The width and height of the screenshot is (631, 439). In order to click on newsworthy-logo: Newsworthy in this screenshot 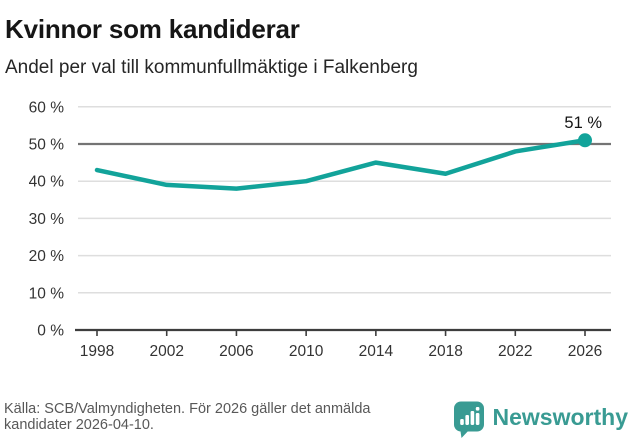, I will do `click(540, 419)`.